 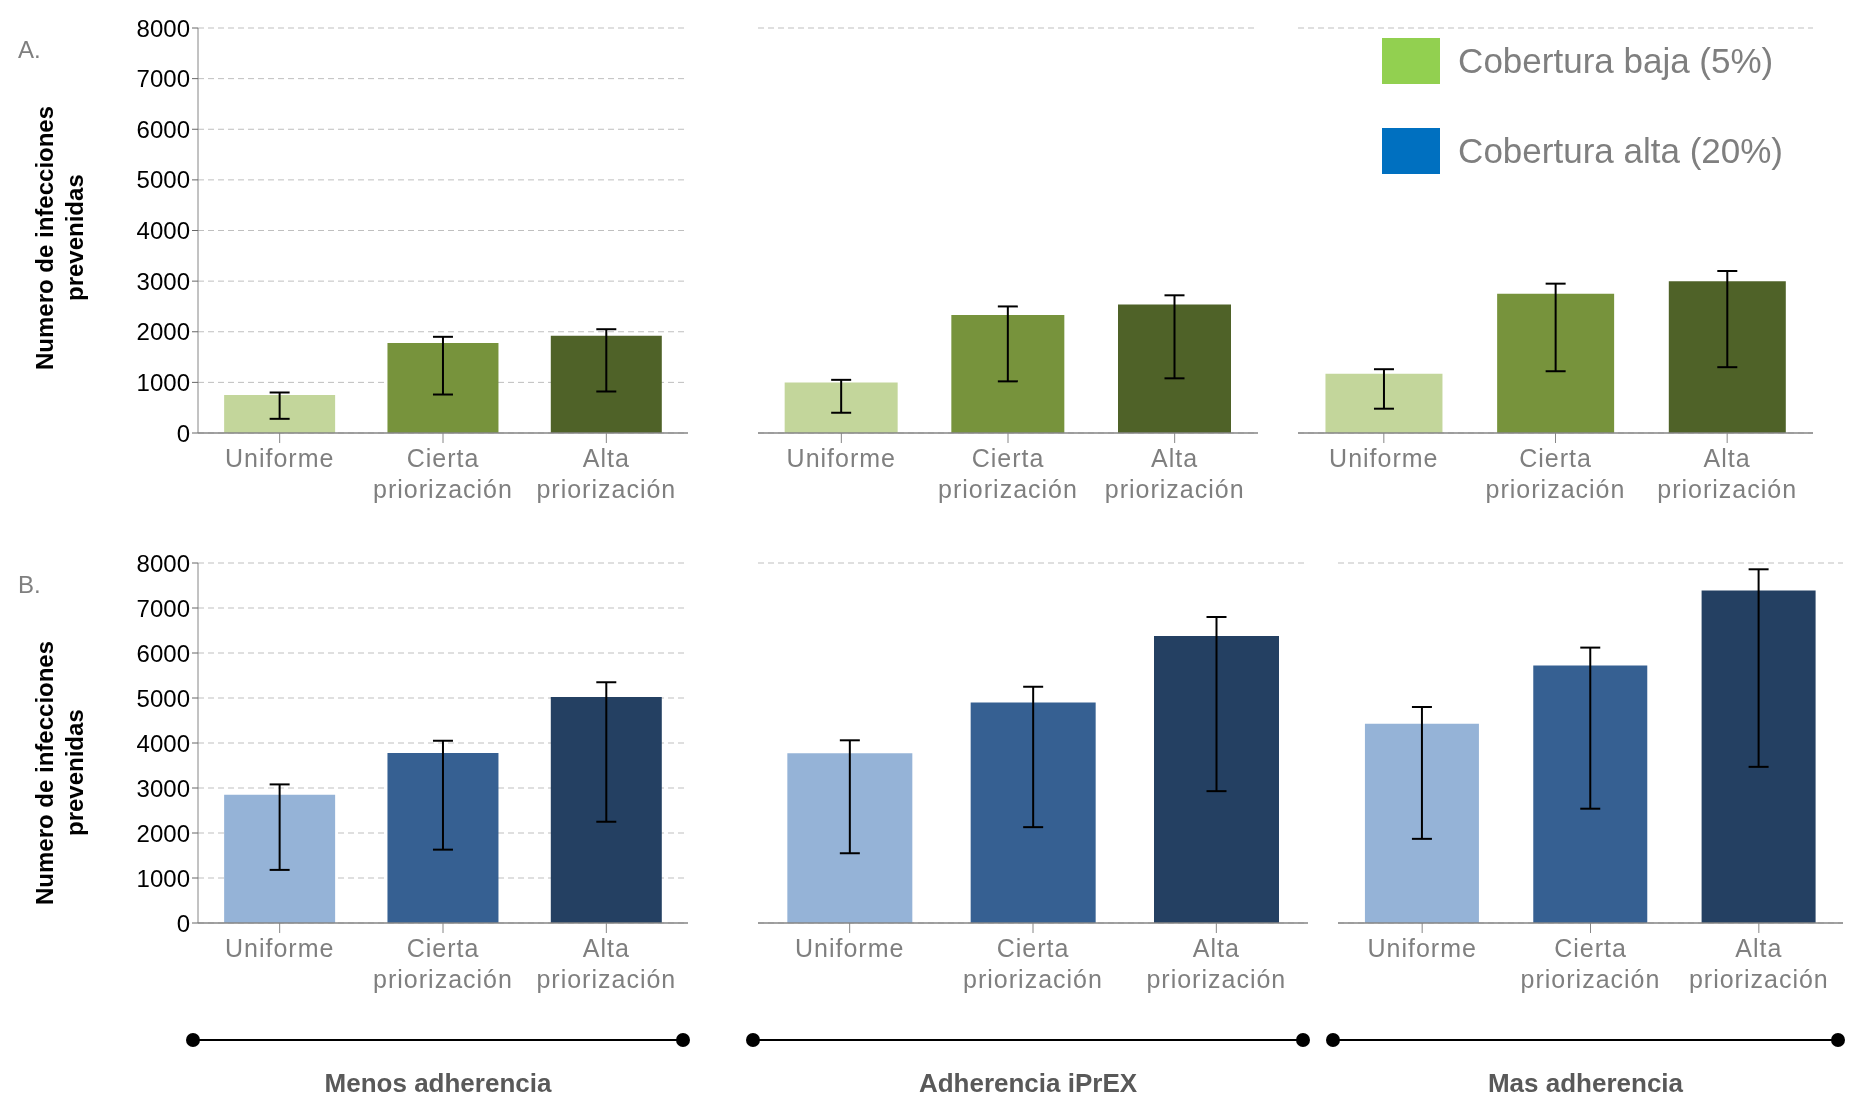 What do you see at coordinates (438, 1083) in the screenshot?
I see `x-axis-title: Menos adherencia` at bounding box center [438, 1083].